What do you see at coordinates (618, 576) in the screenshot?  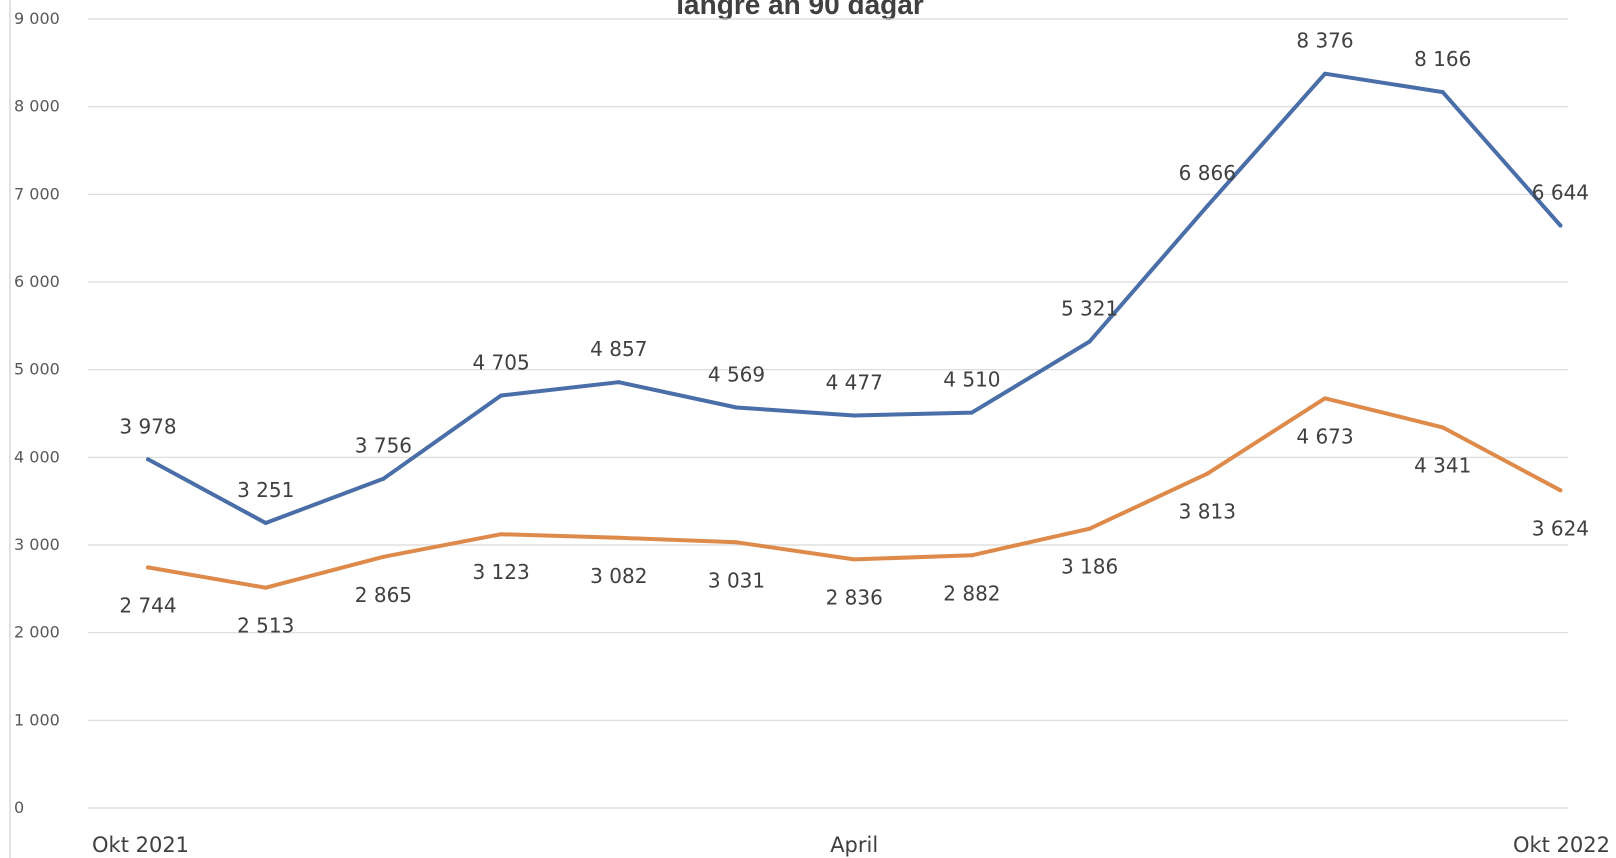 I see `data-label: 3 082` at bounding box center [618, 576].